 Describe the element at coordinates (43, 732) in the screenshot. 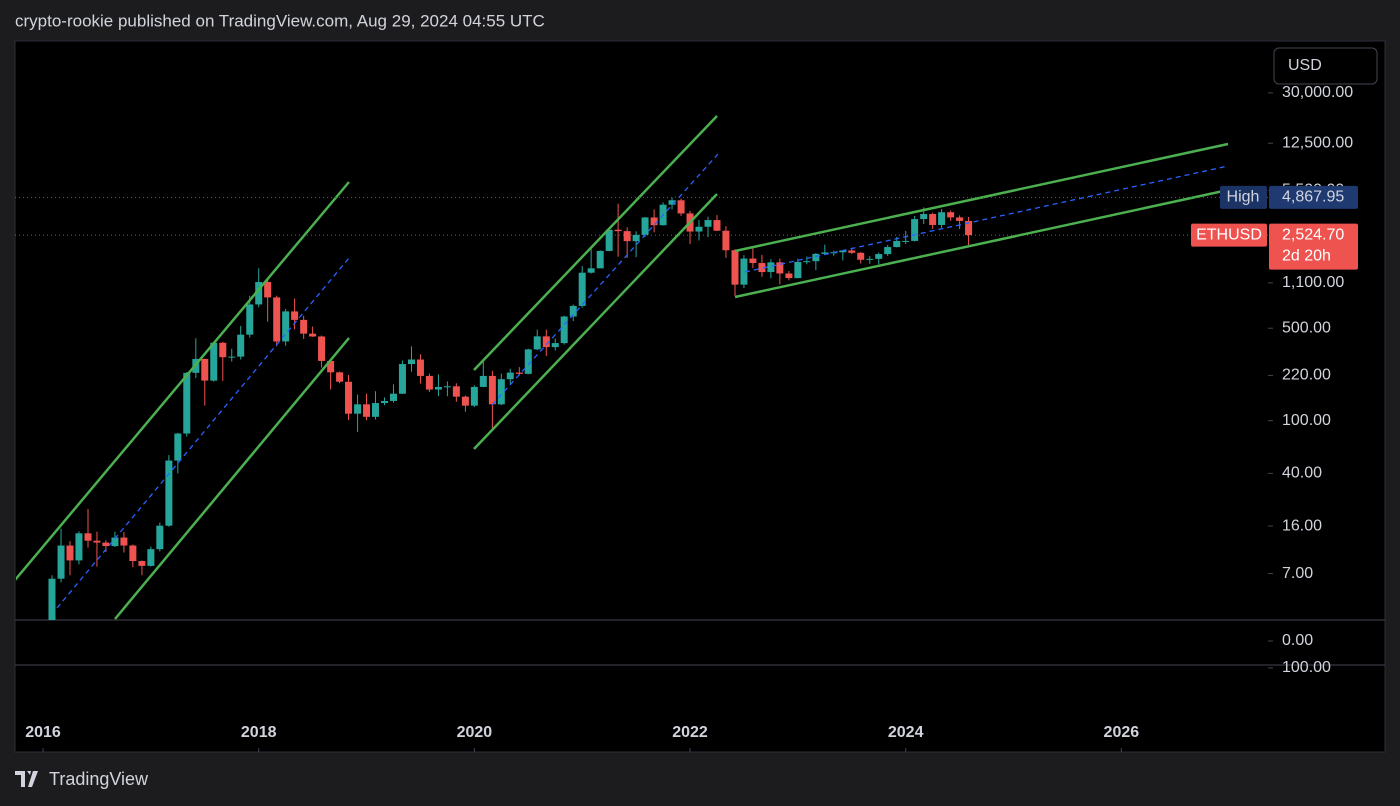

I see `x-tick-label: 2016` at that location.